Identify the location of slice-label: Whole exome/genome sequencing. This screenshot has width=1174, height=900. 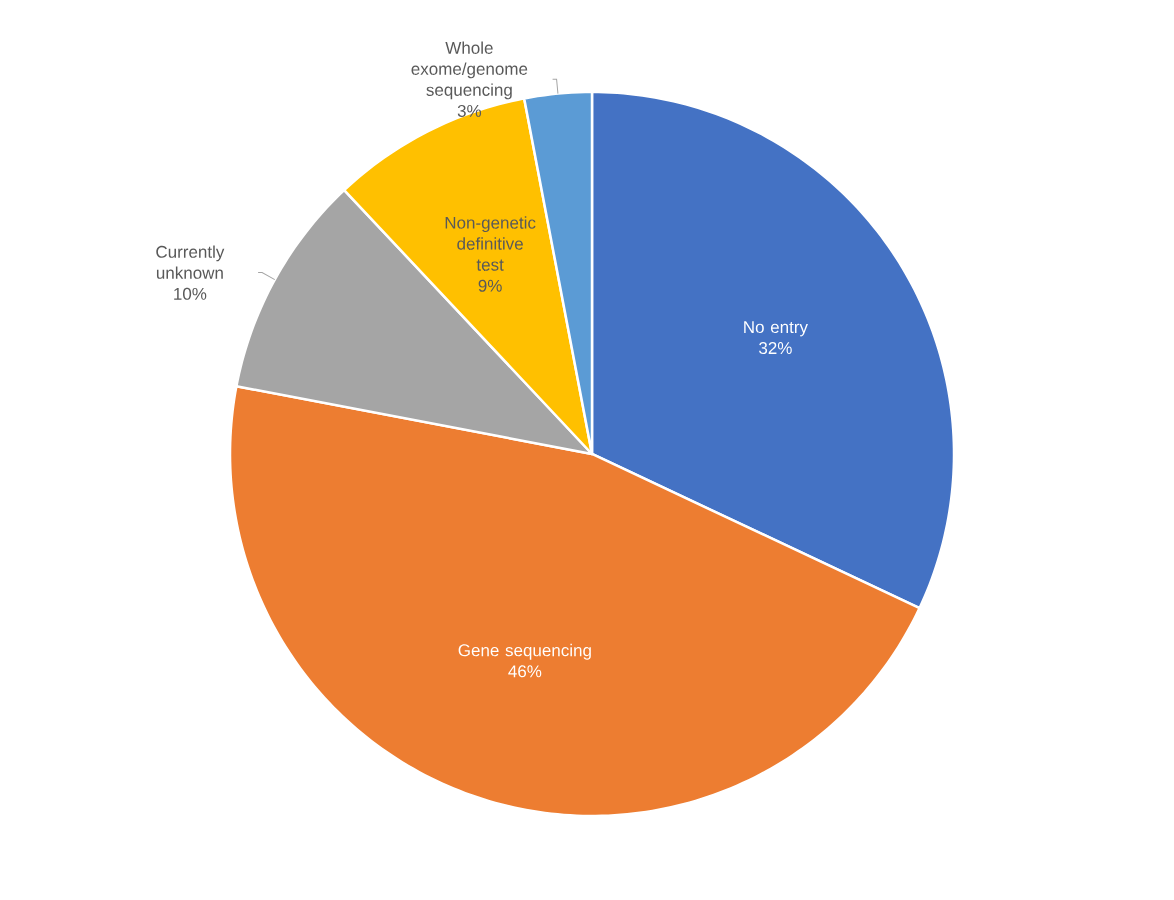
(469, 70).